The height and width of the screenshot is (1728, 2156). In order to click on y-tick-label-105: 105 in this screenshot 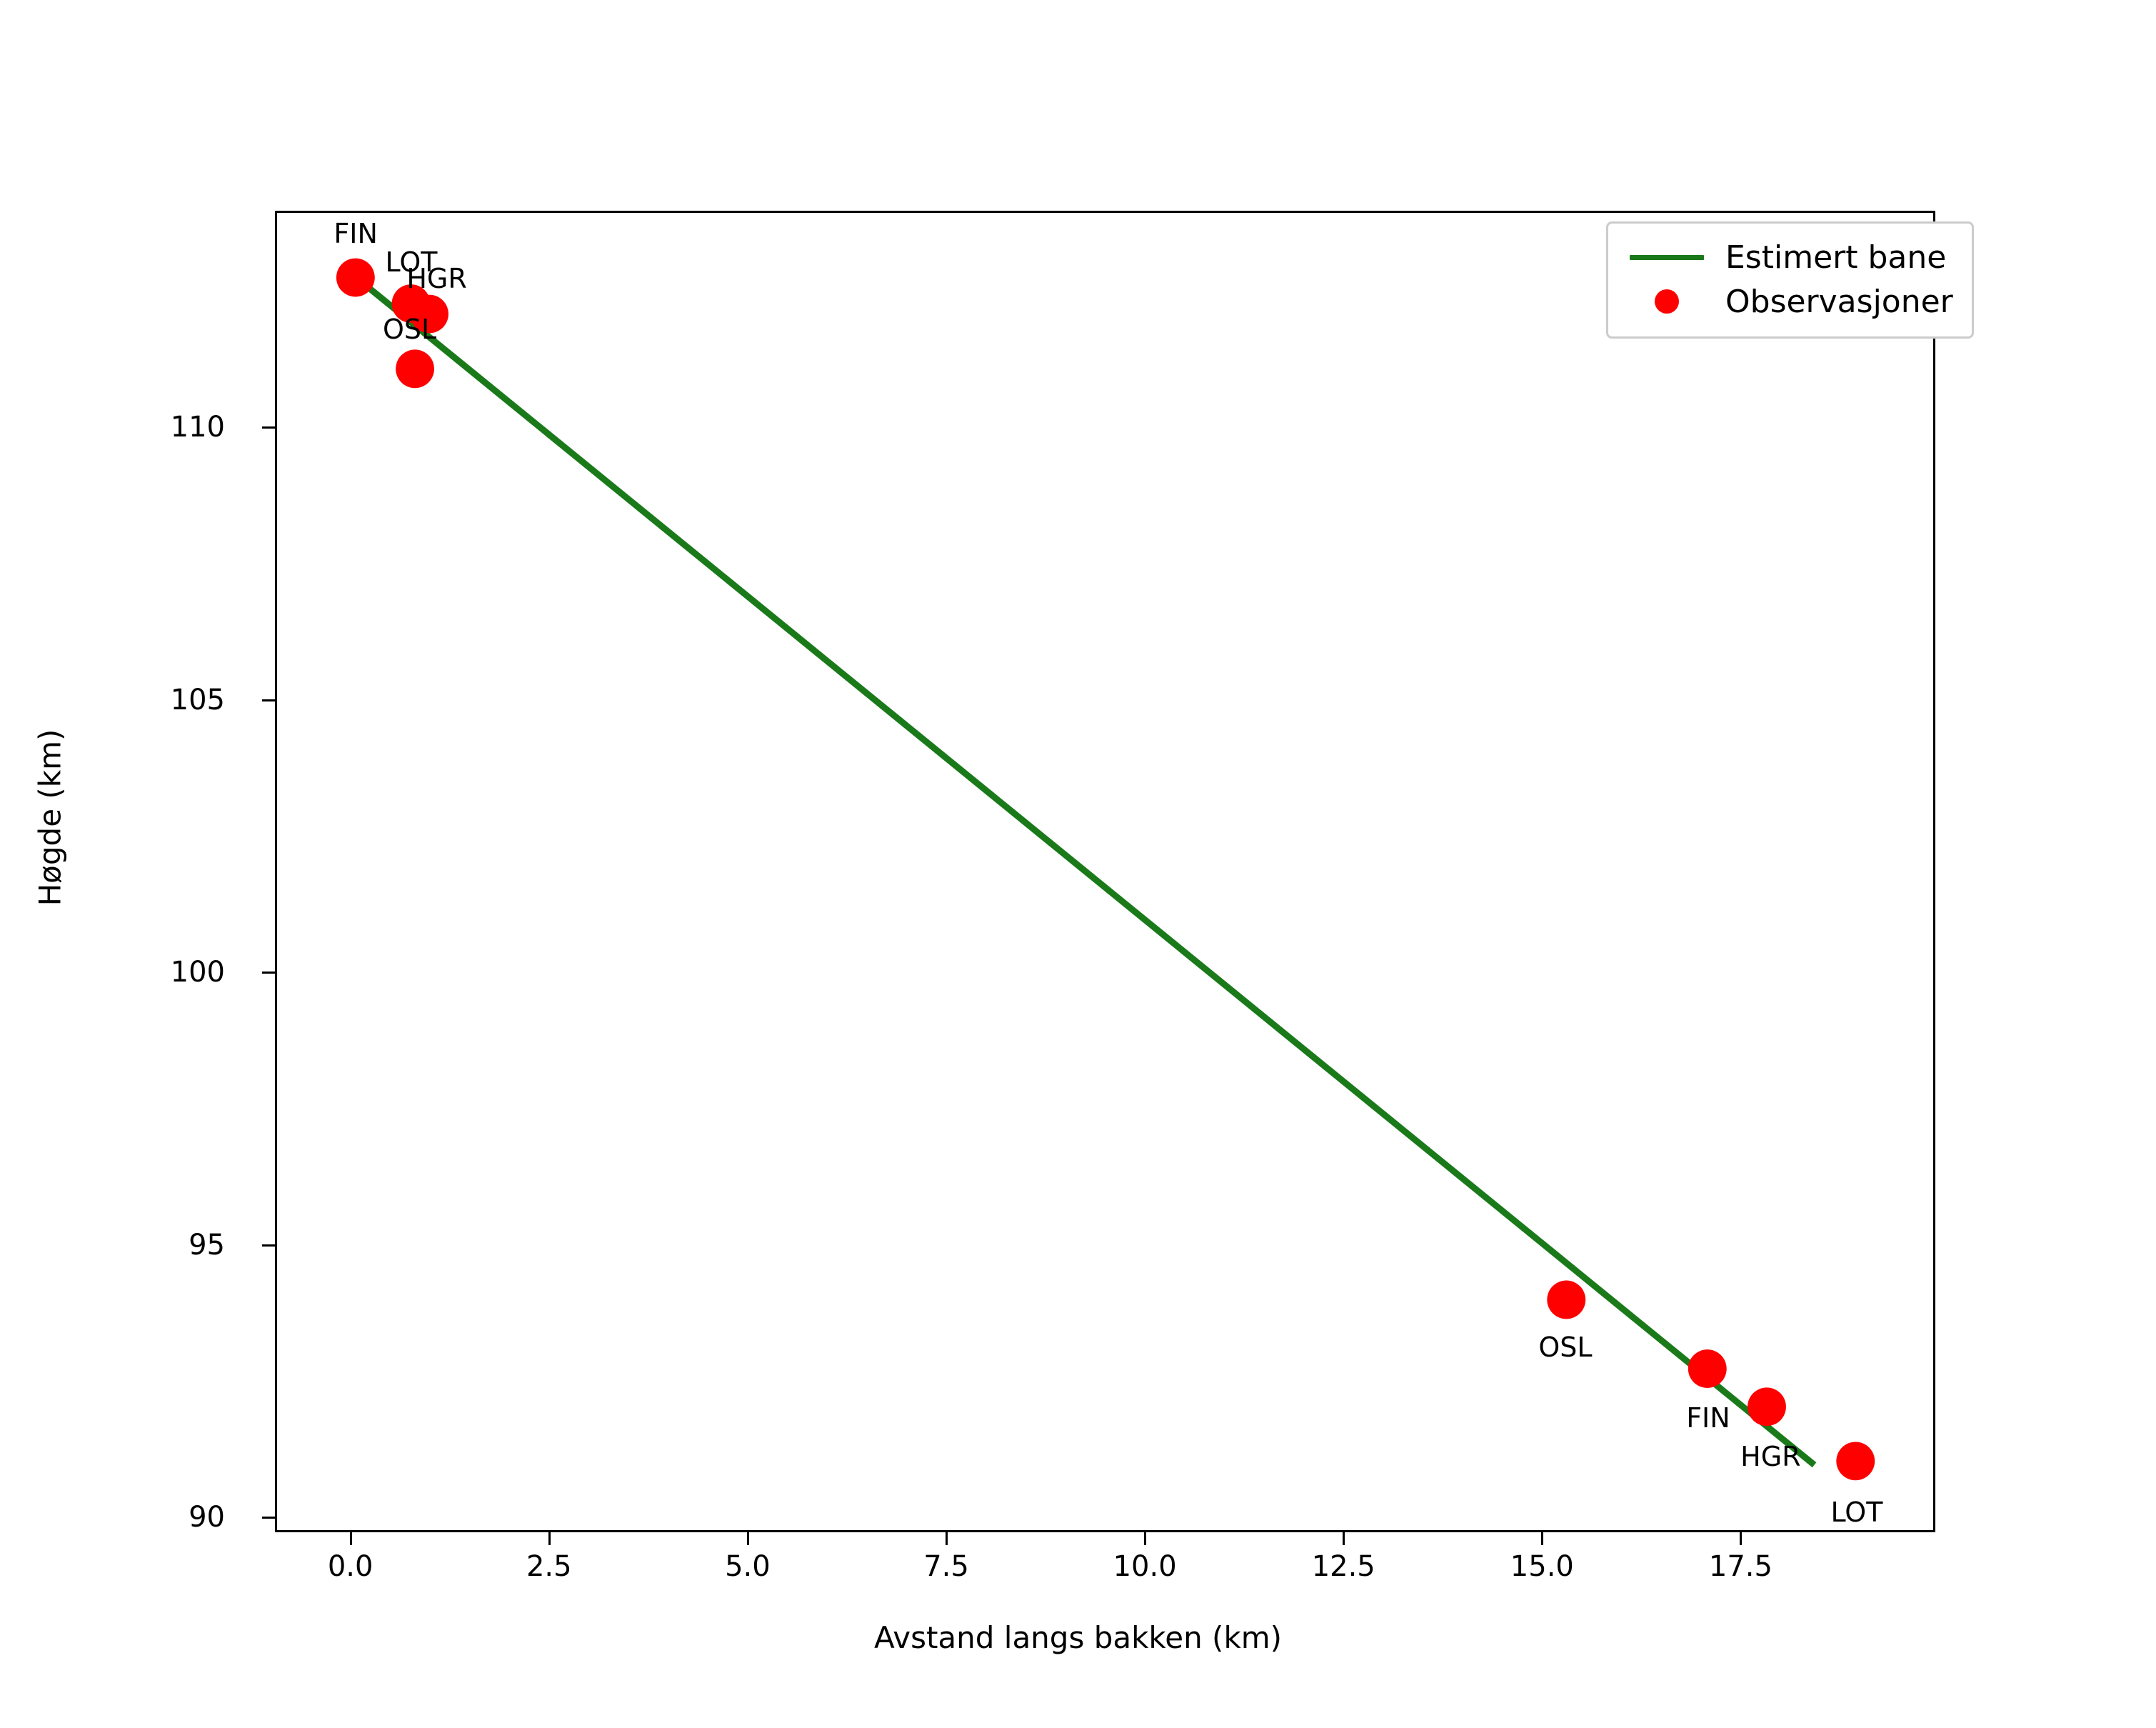, I will do `click(197, 699)`.